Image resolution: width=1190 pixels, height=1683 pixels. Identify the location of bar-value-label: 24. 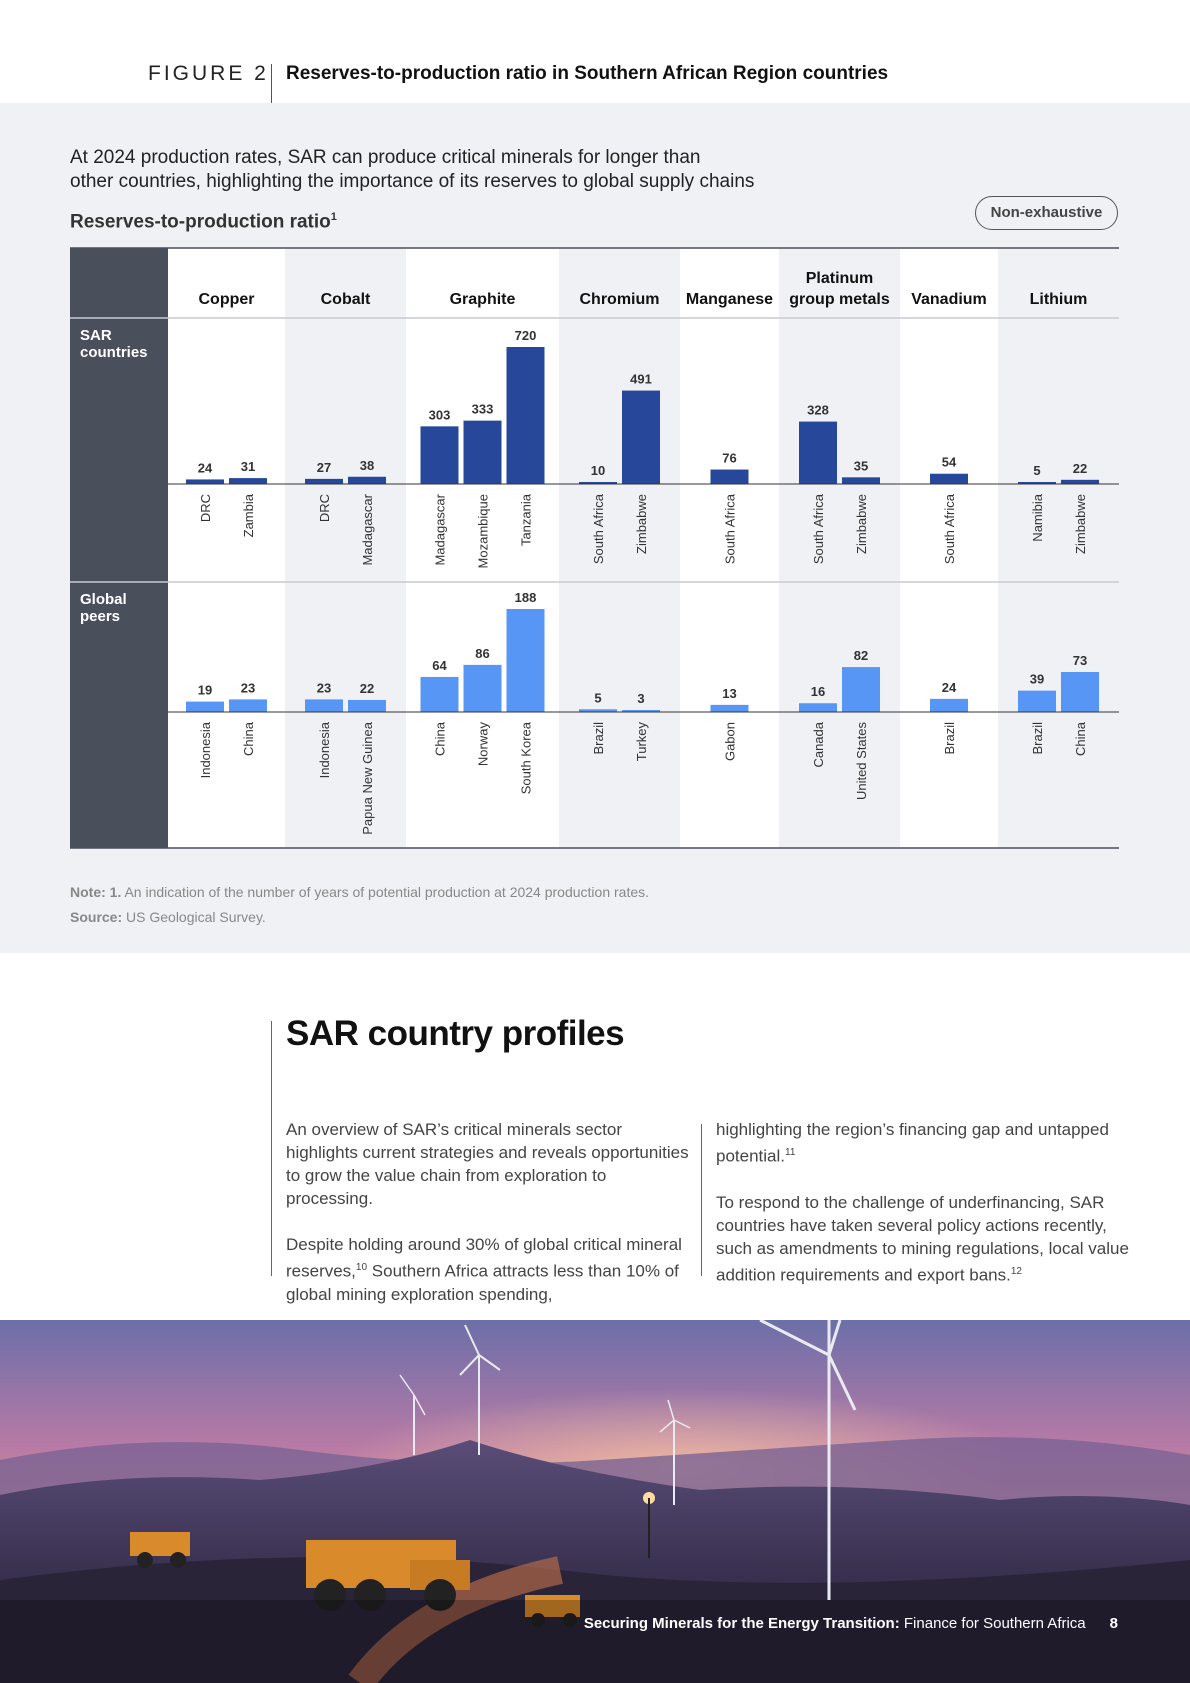
(949, 687).